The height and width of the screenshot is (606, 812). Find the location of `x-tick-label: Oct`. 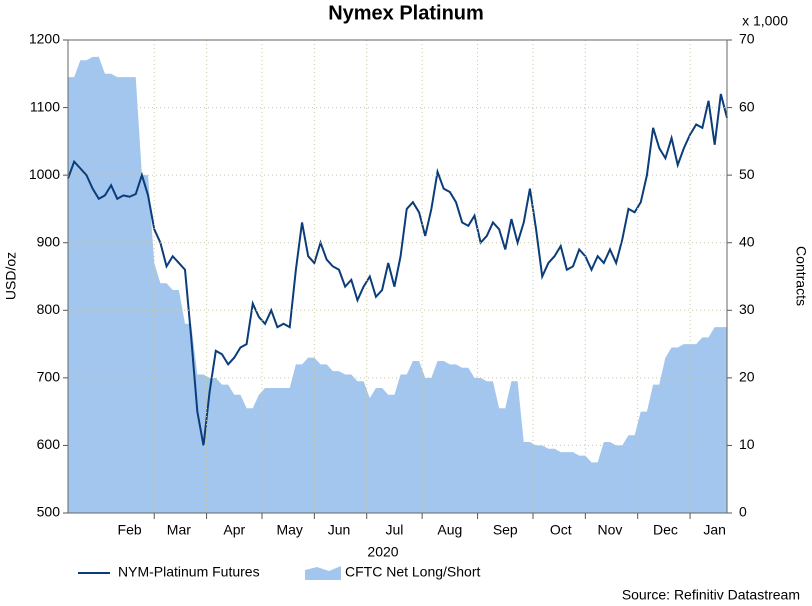

x-tick-label: Oct is located at coordinates (561, 530).